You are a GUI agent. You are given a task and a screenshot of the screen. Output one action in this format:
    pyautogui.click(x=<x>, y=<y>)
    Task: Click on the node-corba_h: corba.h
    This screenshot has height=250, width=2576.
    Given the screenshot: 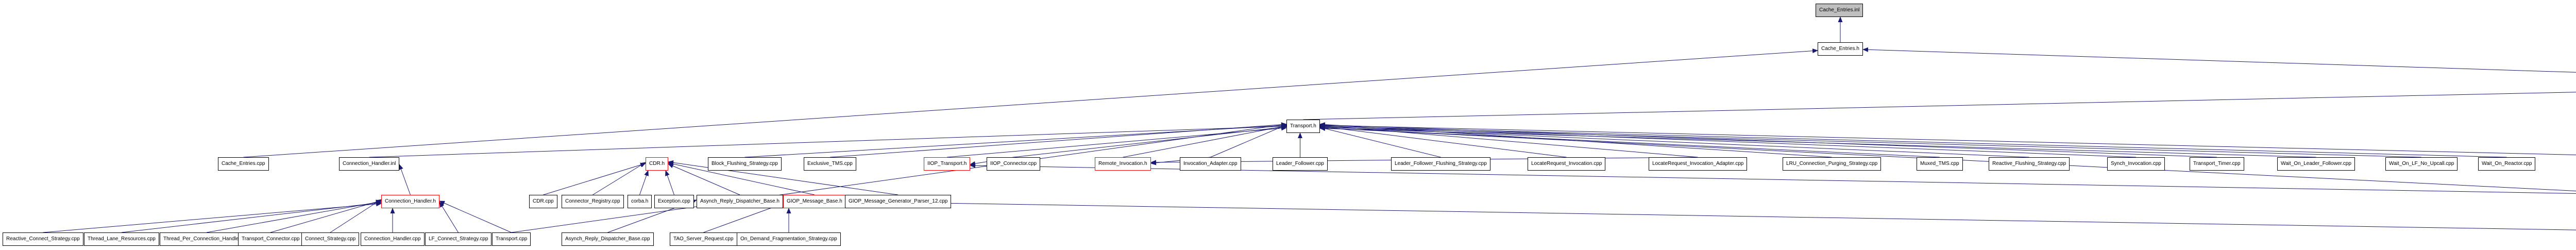 What is the action you would take?
    pyautogui.click(x=640, y=201)
    